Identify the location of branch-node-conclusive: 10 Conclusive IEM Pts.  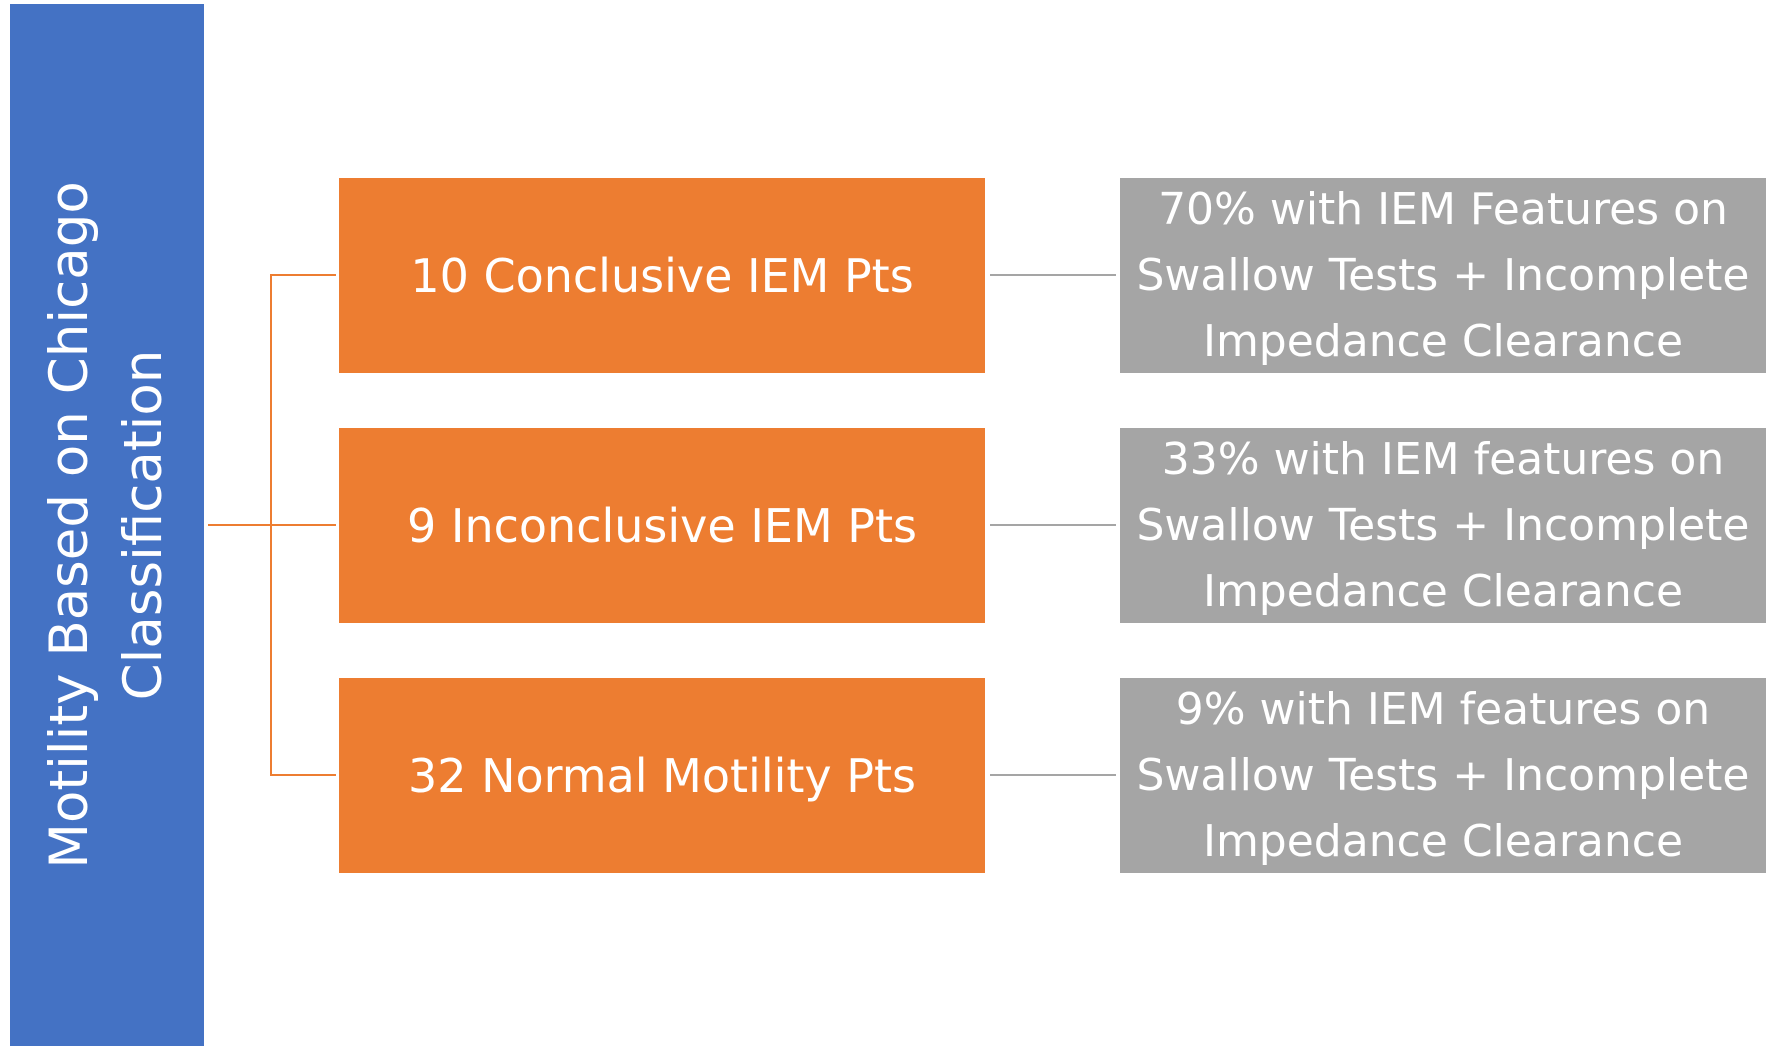
(662, 275).